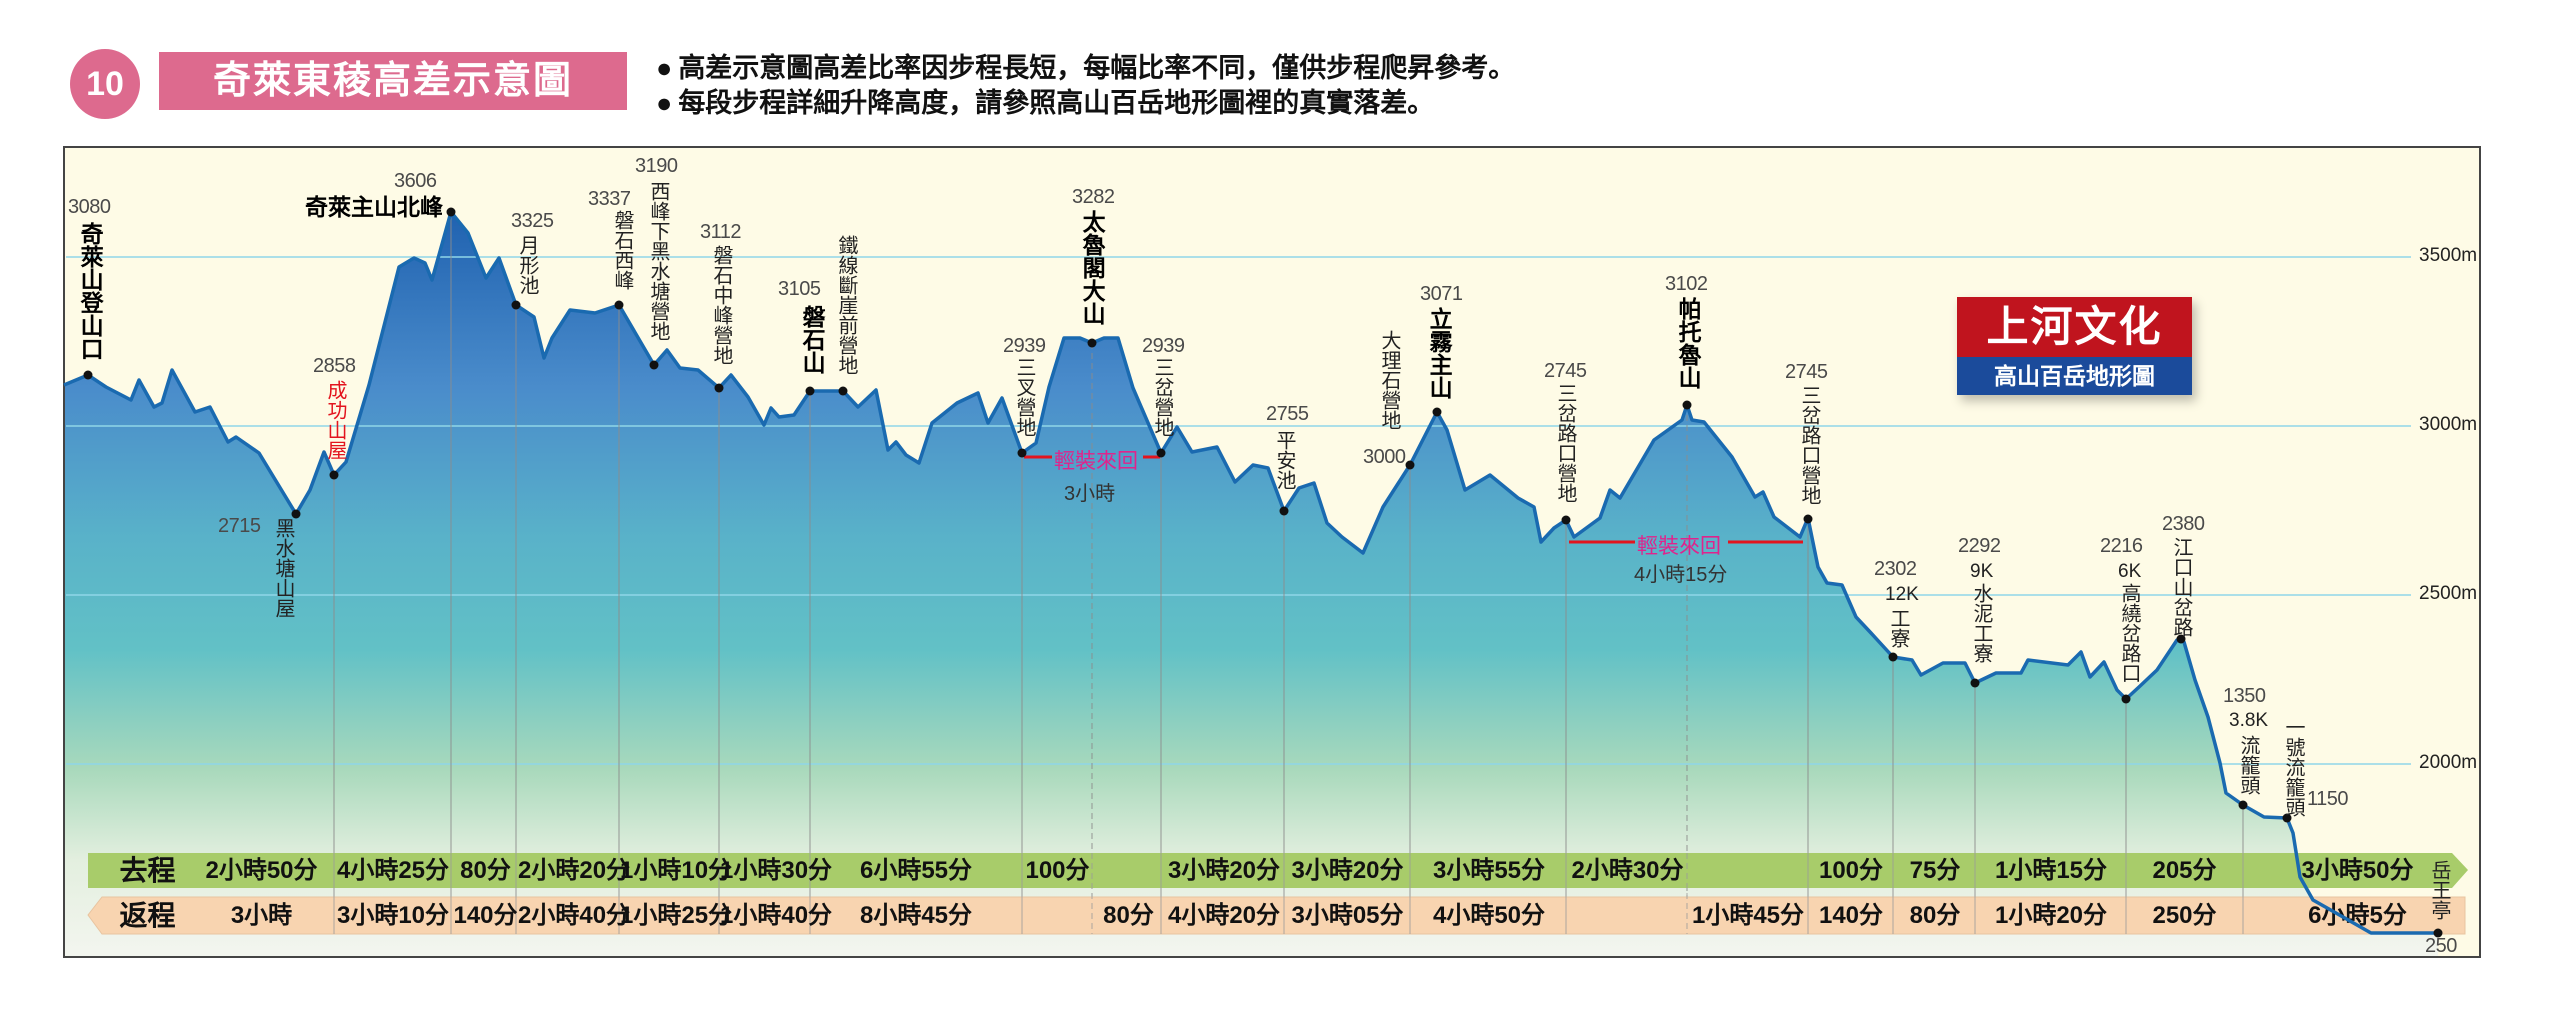 The image size is (2560, 1010). I want to click on outbound-segment-time: 1小時15分, so click(2051, 870).